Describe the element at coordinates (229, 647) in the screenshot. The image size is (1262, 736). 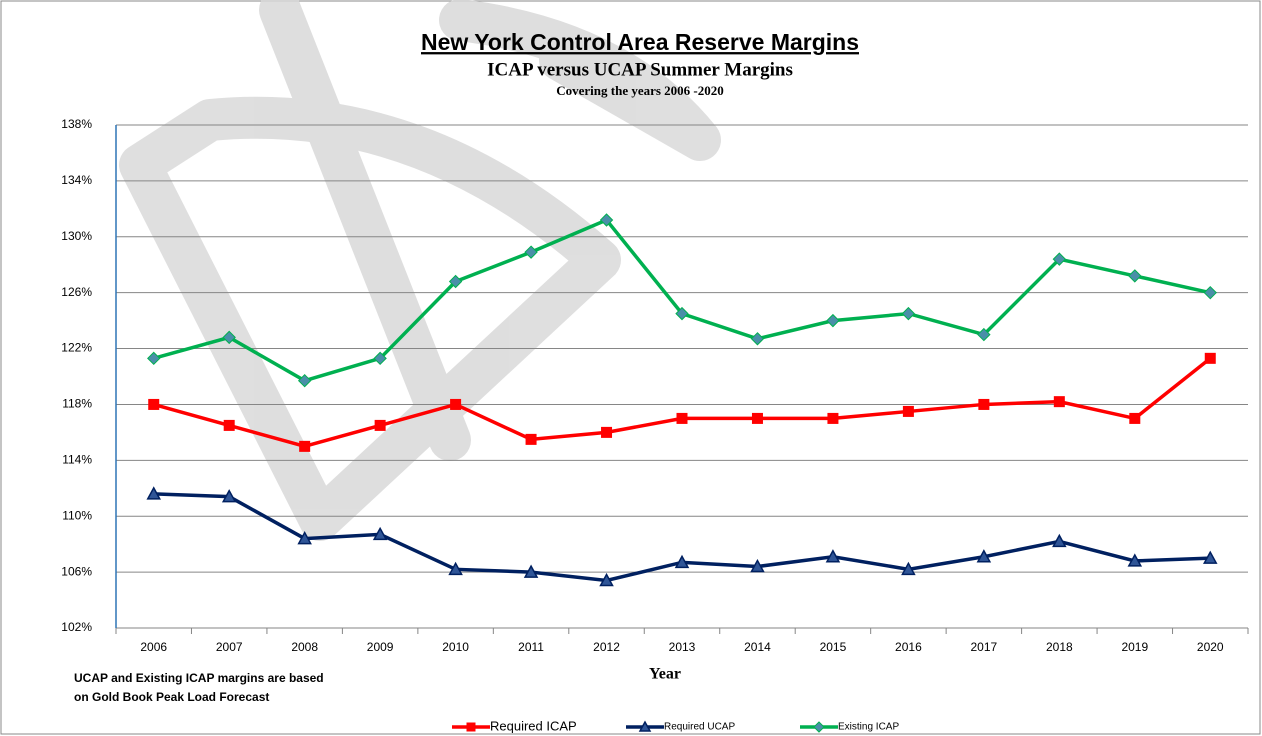
I see `x-tick-label: 2007` at that location.